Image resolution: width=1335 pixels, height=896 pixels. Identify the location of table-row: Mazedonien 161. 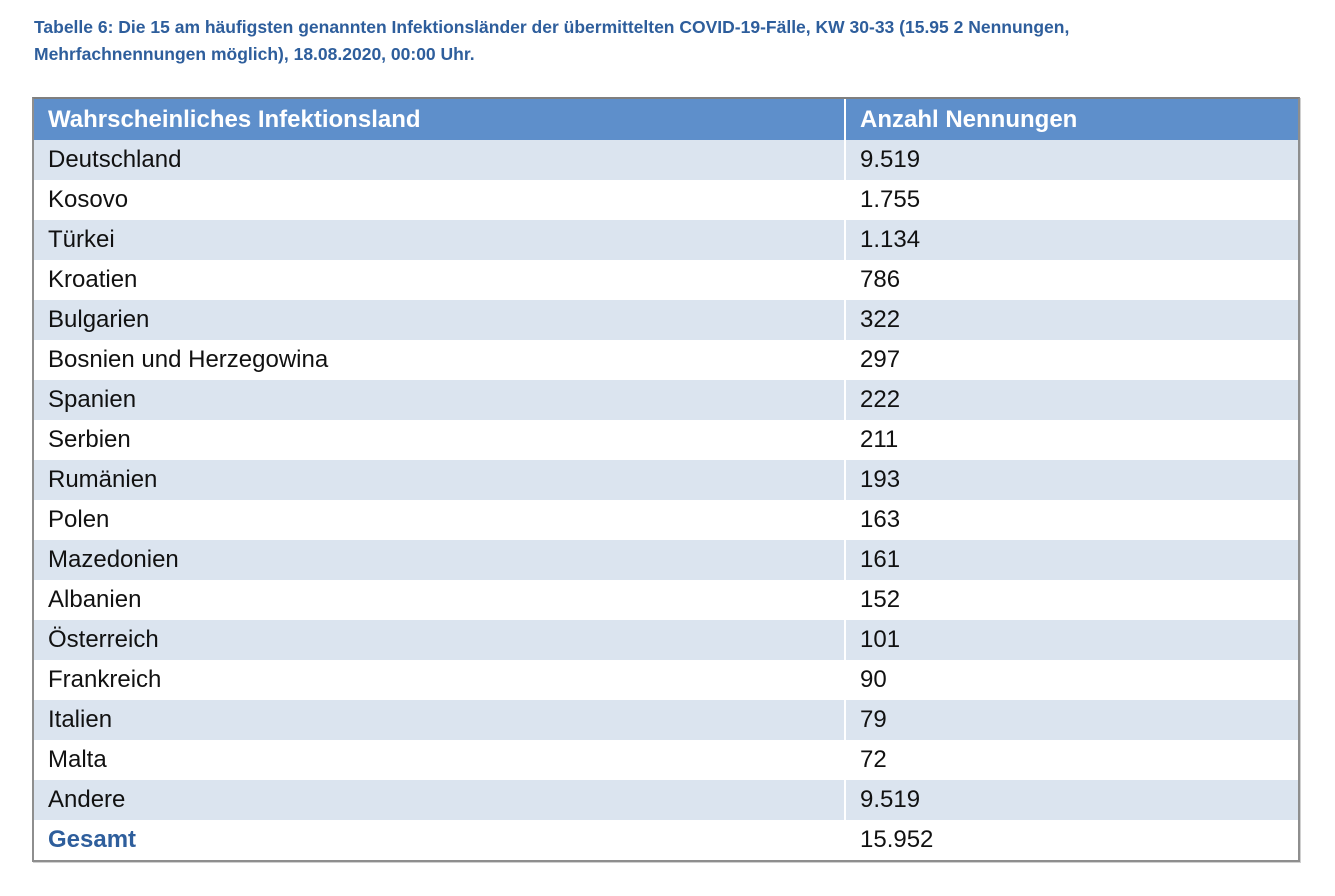
(666, 560).